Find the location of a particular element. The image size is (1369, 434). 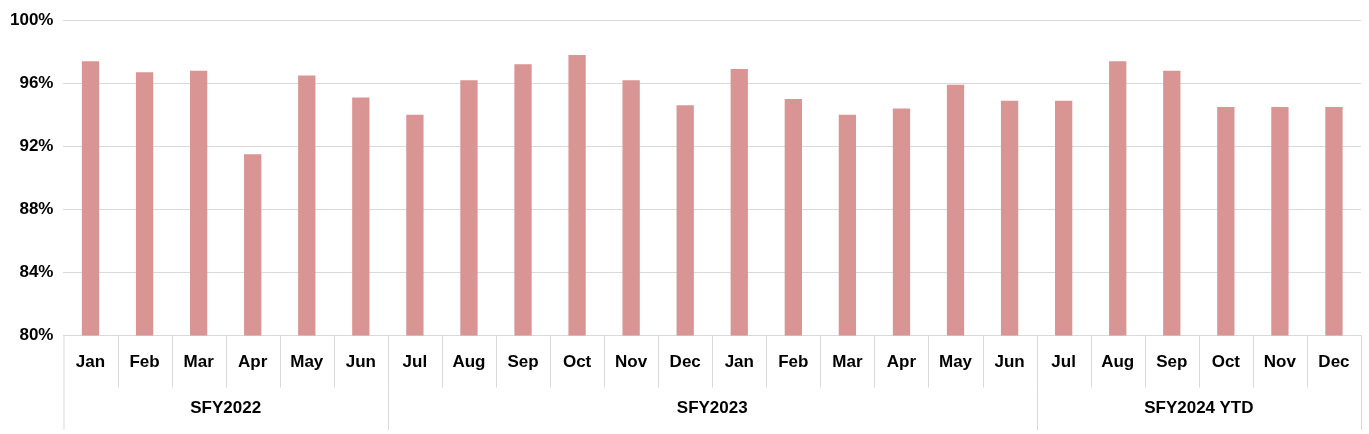

y-tick-label: 80% is located at coordinates (36, 335).